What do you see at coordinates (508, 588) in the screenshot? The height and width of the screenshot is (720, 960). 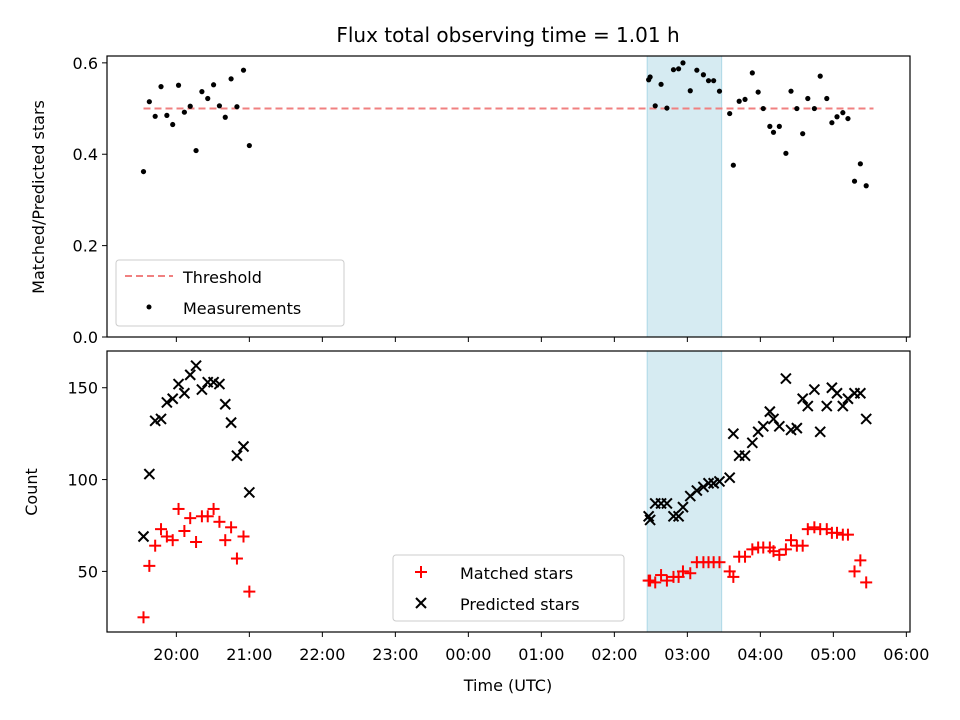 I see `count-legend-box` at bounding box center [508, 588].